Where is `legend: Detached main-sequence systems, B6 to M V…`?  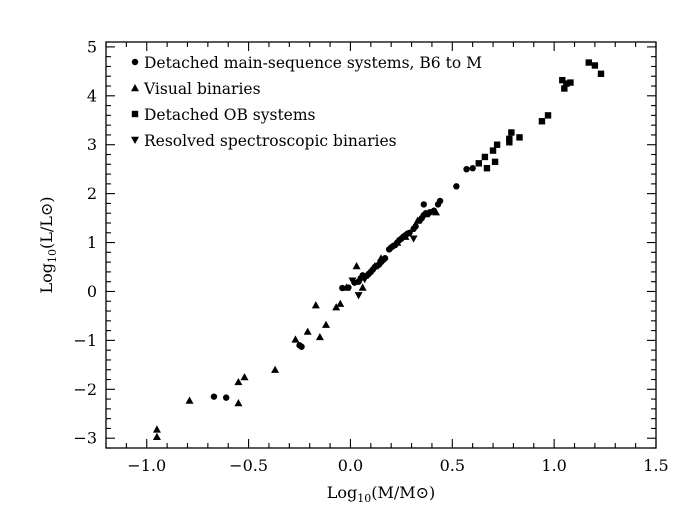
legend: Detached main-sequence systems, B6 to M V… is located at coordinates (306, 102).